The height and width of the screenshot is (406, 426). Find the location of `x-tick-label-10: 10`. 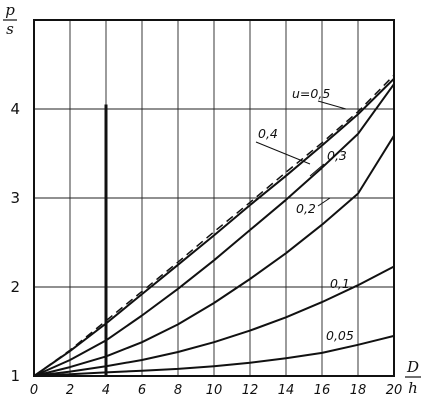

x-tick-label-10: 10 is located at coordinates (214, 390).